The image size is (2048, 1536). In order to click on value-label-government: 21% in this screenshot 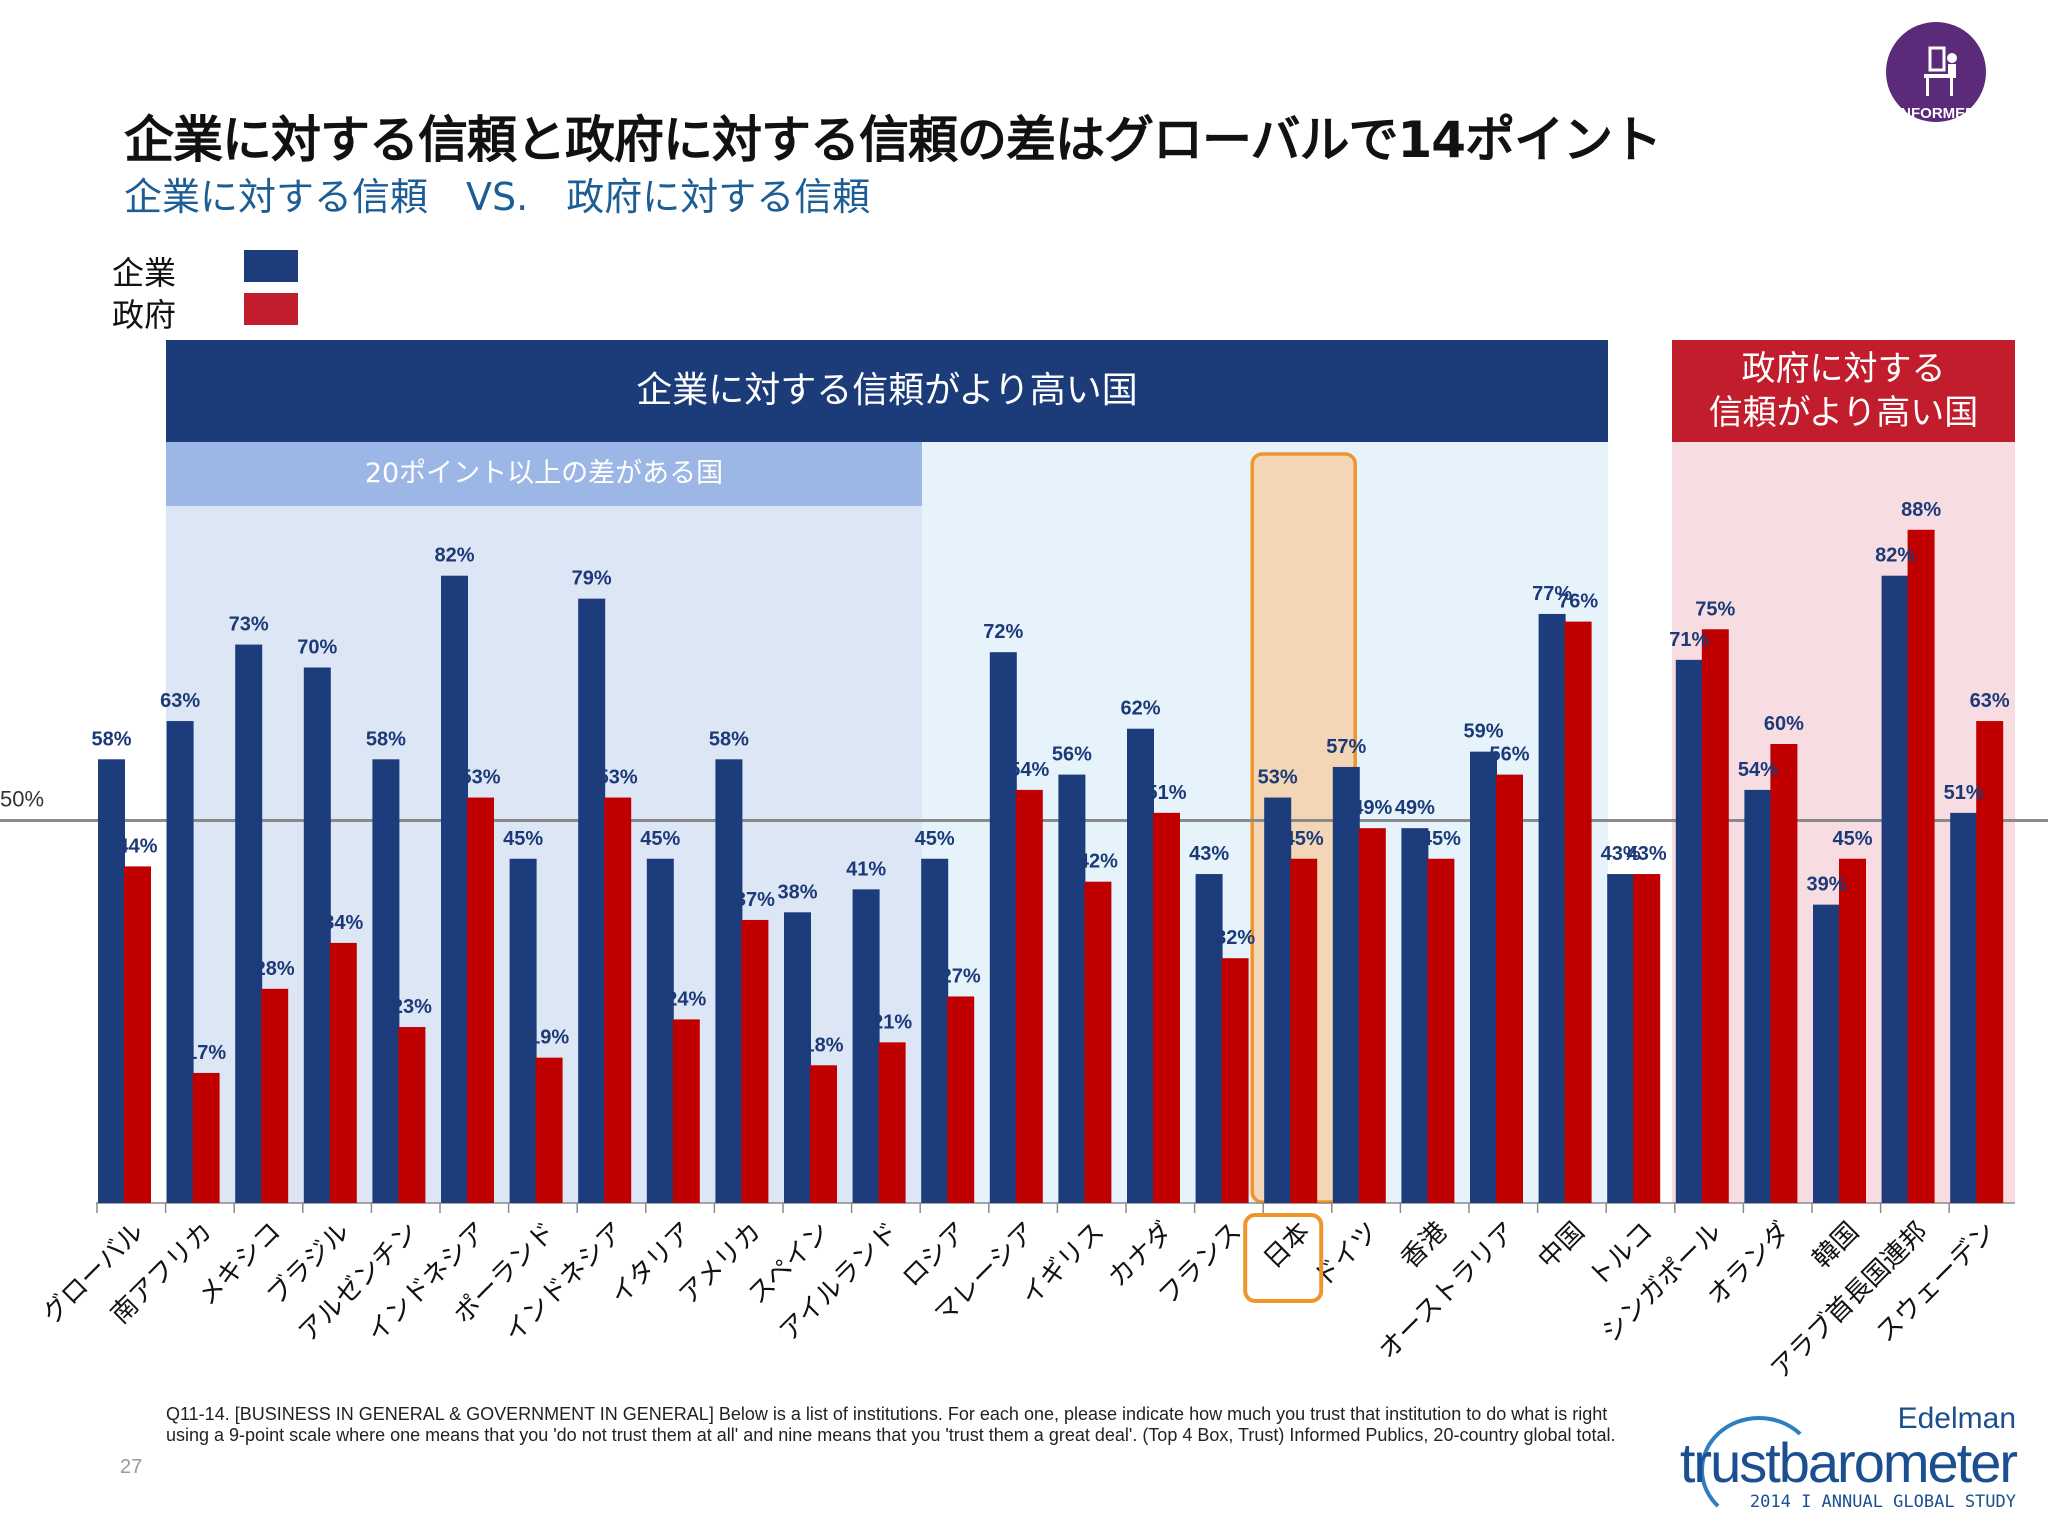, I will do `click(892, 1022)`.